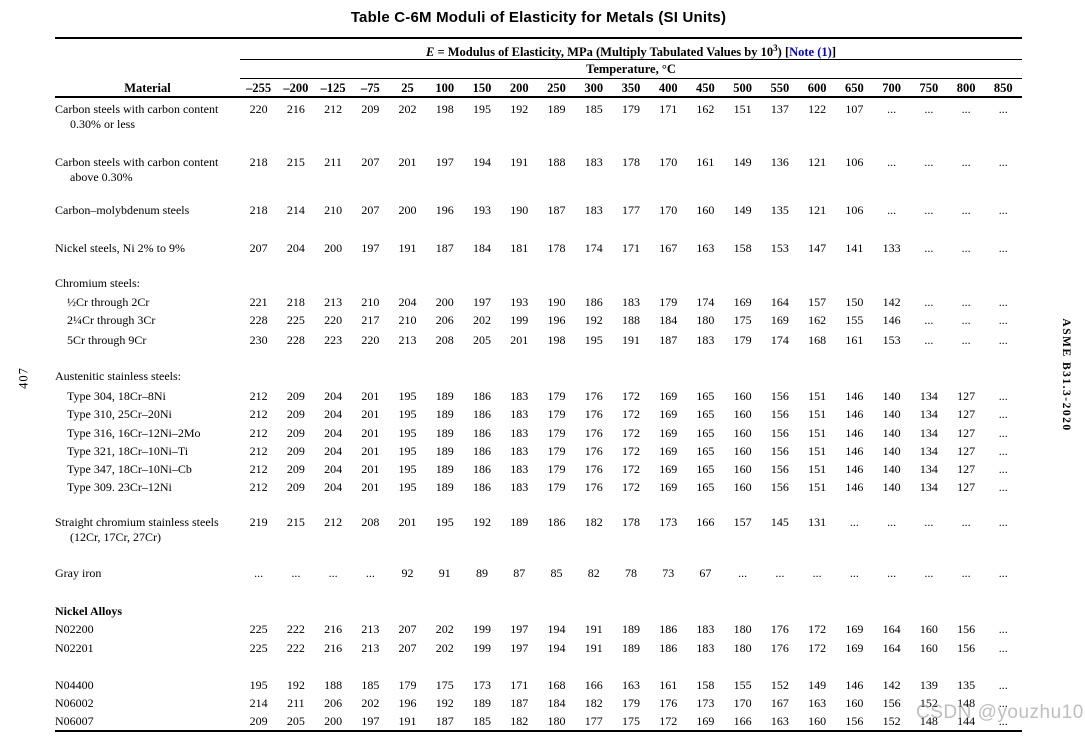 This screenshot has width=1085, height=739. Describe the element at coordinates (966, 487) in the screenshot. I see `value-cell: 127` at that location.